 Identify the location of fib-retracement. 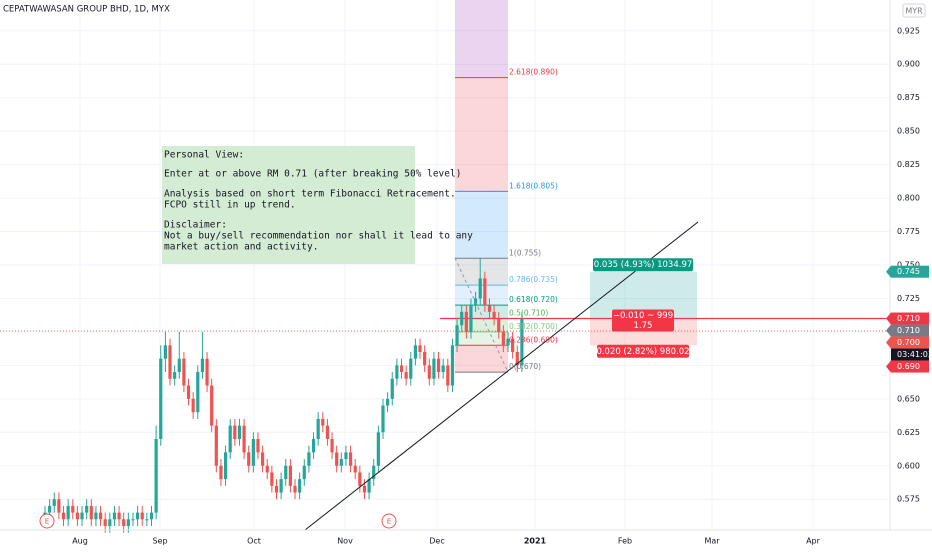
(481, 186).